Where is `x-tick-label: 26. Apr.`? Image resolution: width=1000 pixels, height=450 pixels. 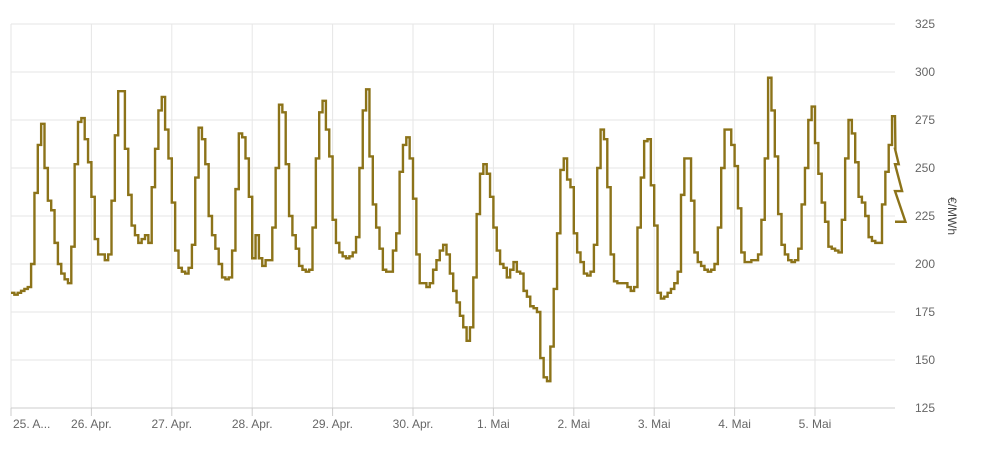
x-tick-label: 26. Apr. is located at coordinates (91, 424).